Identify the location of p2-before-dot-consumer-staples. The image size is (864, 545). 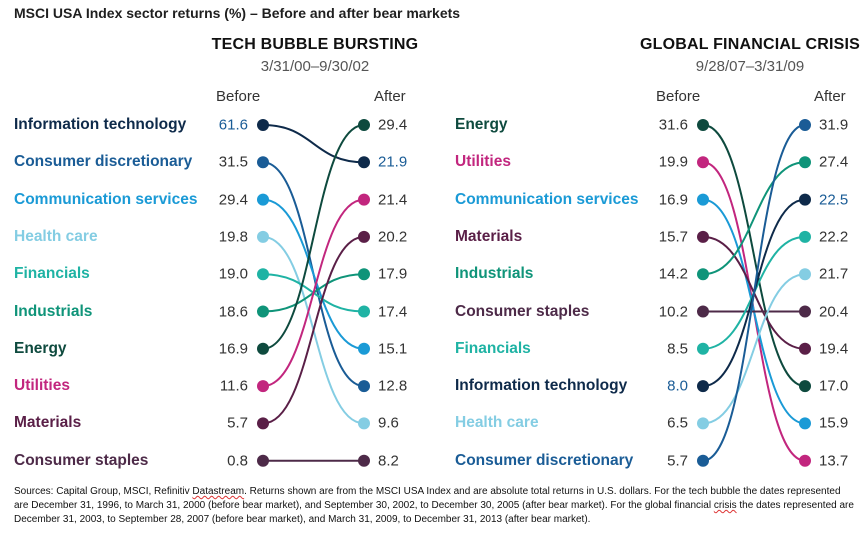
(703, 311).